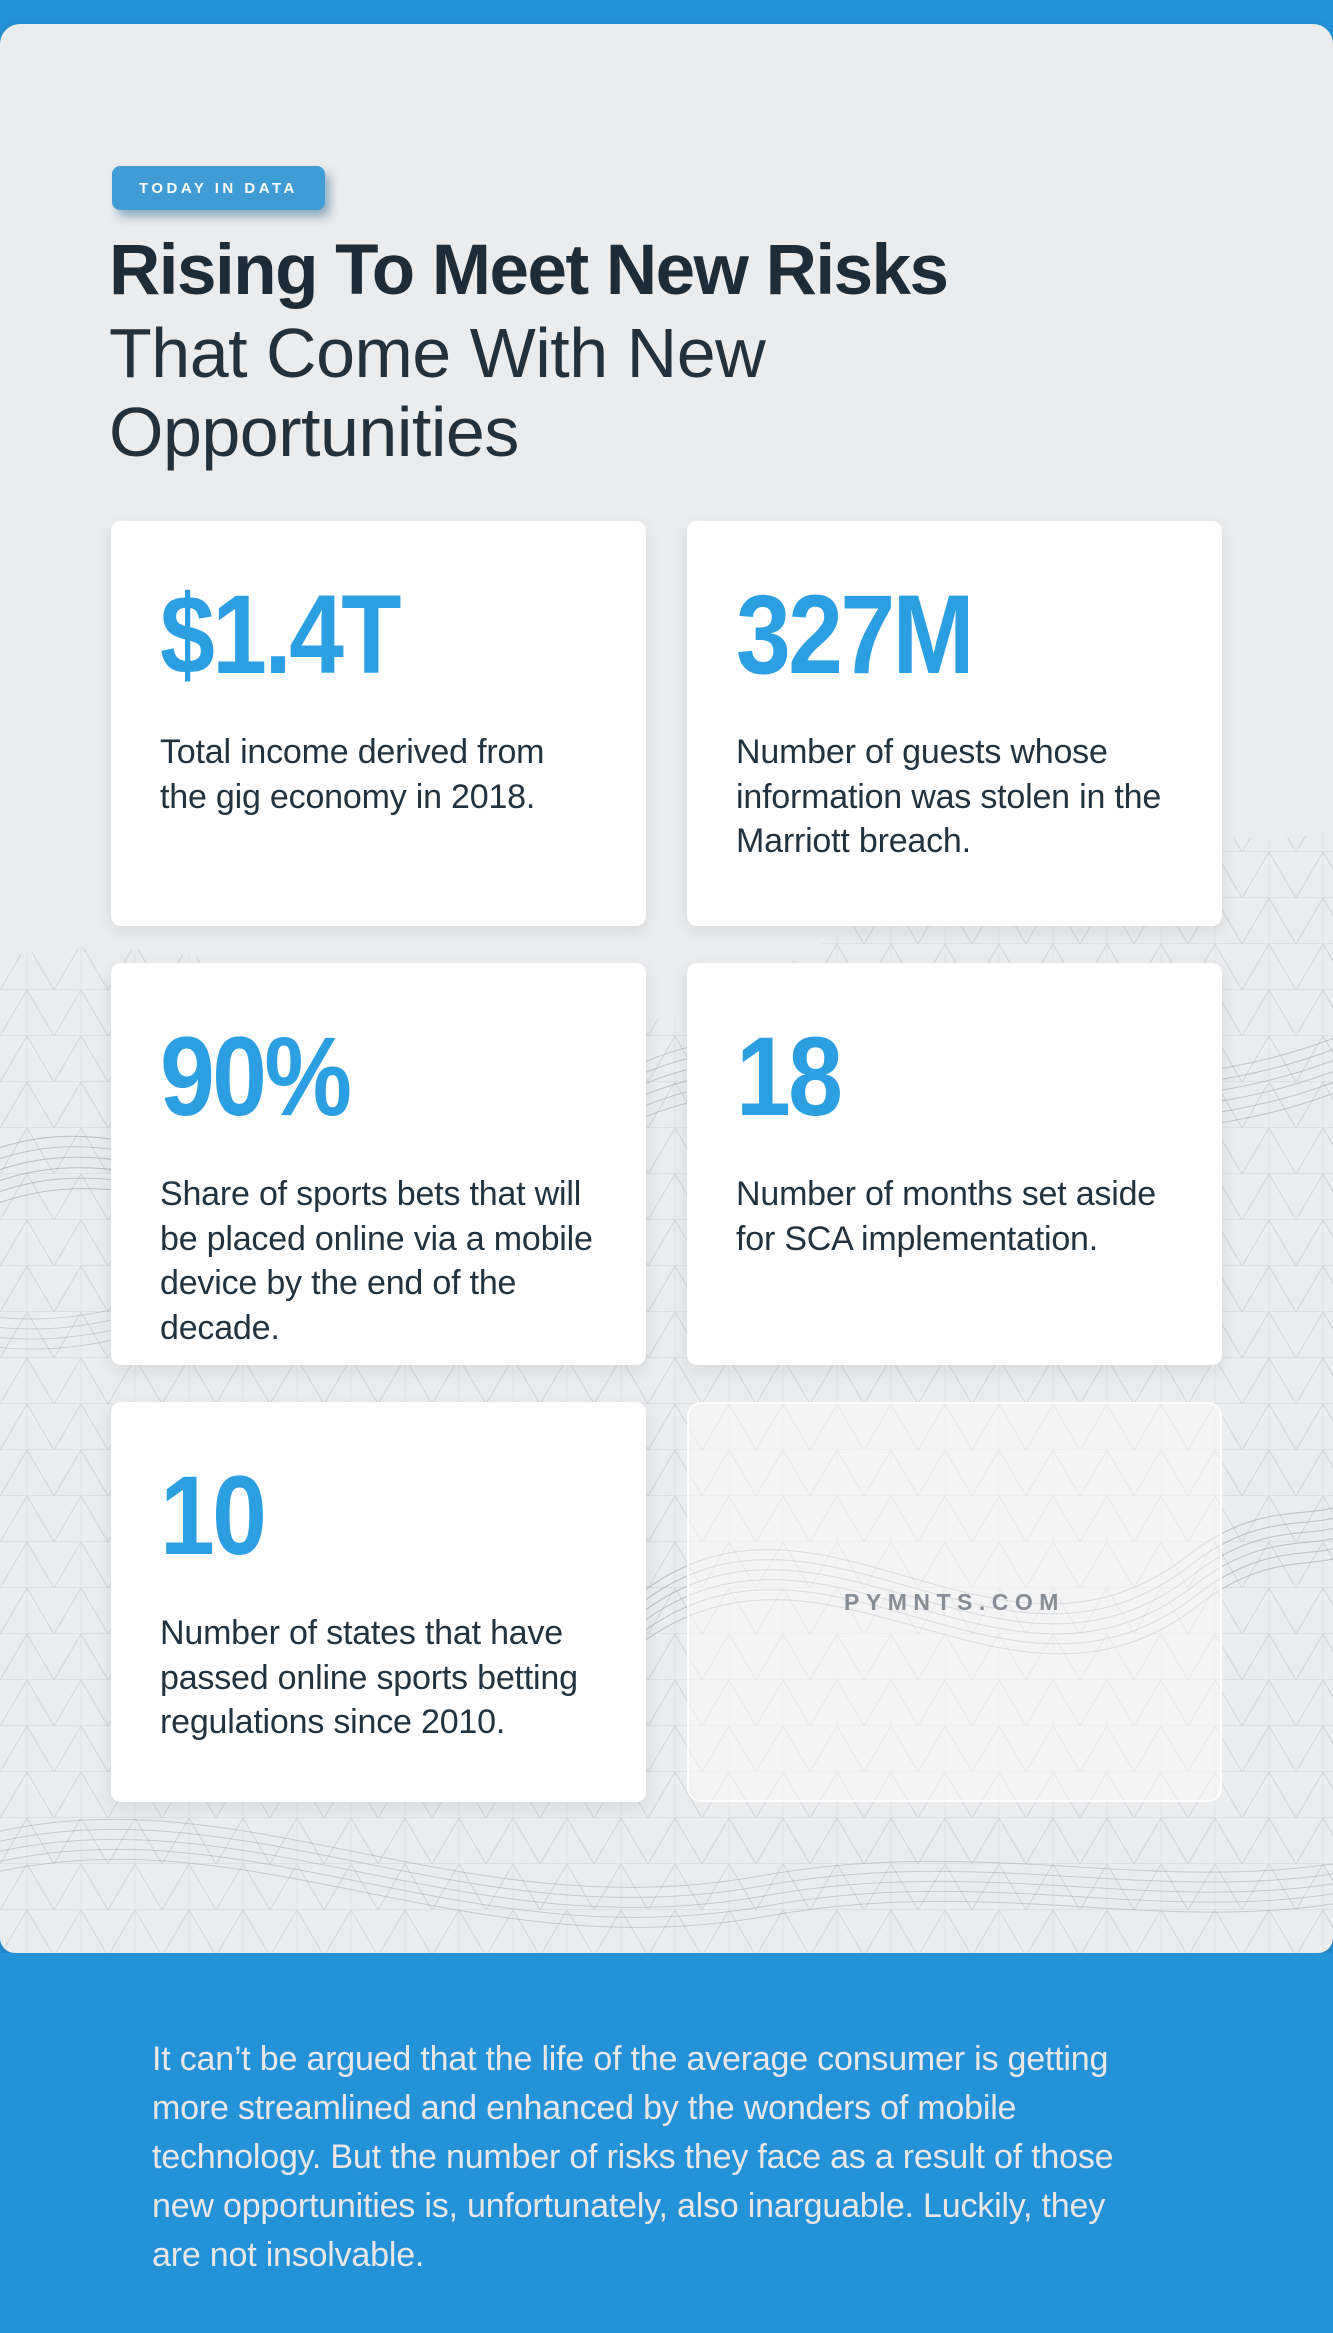  Describe the element at coordinates (256, 1076) in the screenshot. I see `stat-value: 90%` at that location.